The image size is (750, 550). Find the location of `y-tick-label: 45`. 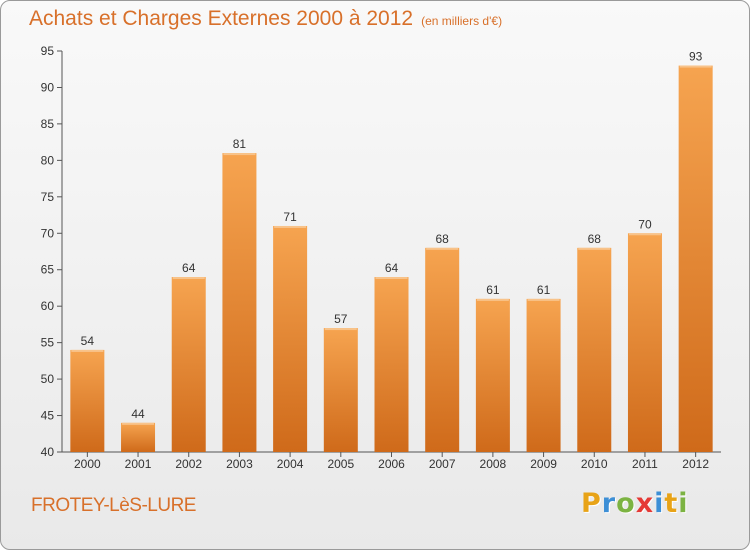

y-tick-label: 45 is located at coordinates (48, 416).